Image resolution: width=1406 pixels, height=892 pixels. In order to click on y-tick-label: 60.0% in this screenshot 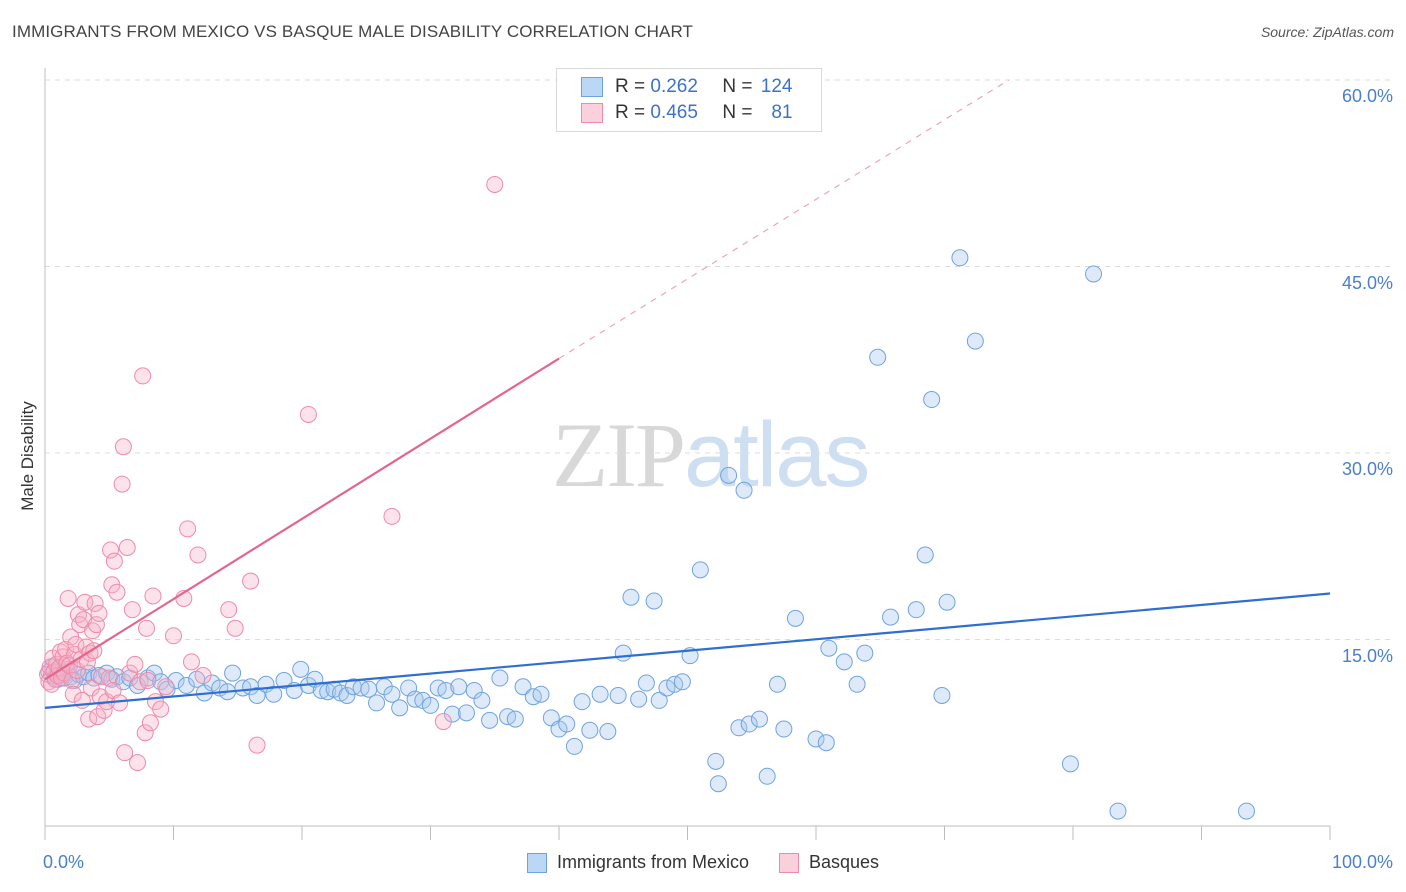, I will do `click(1367, 96)`.